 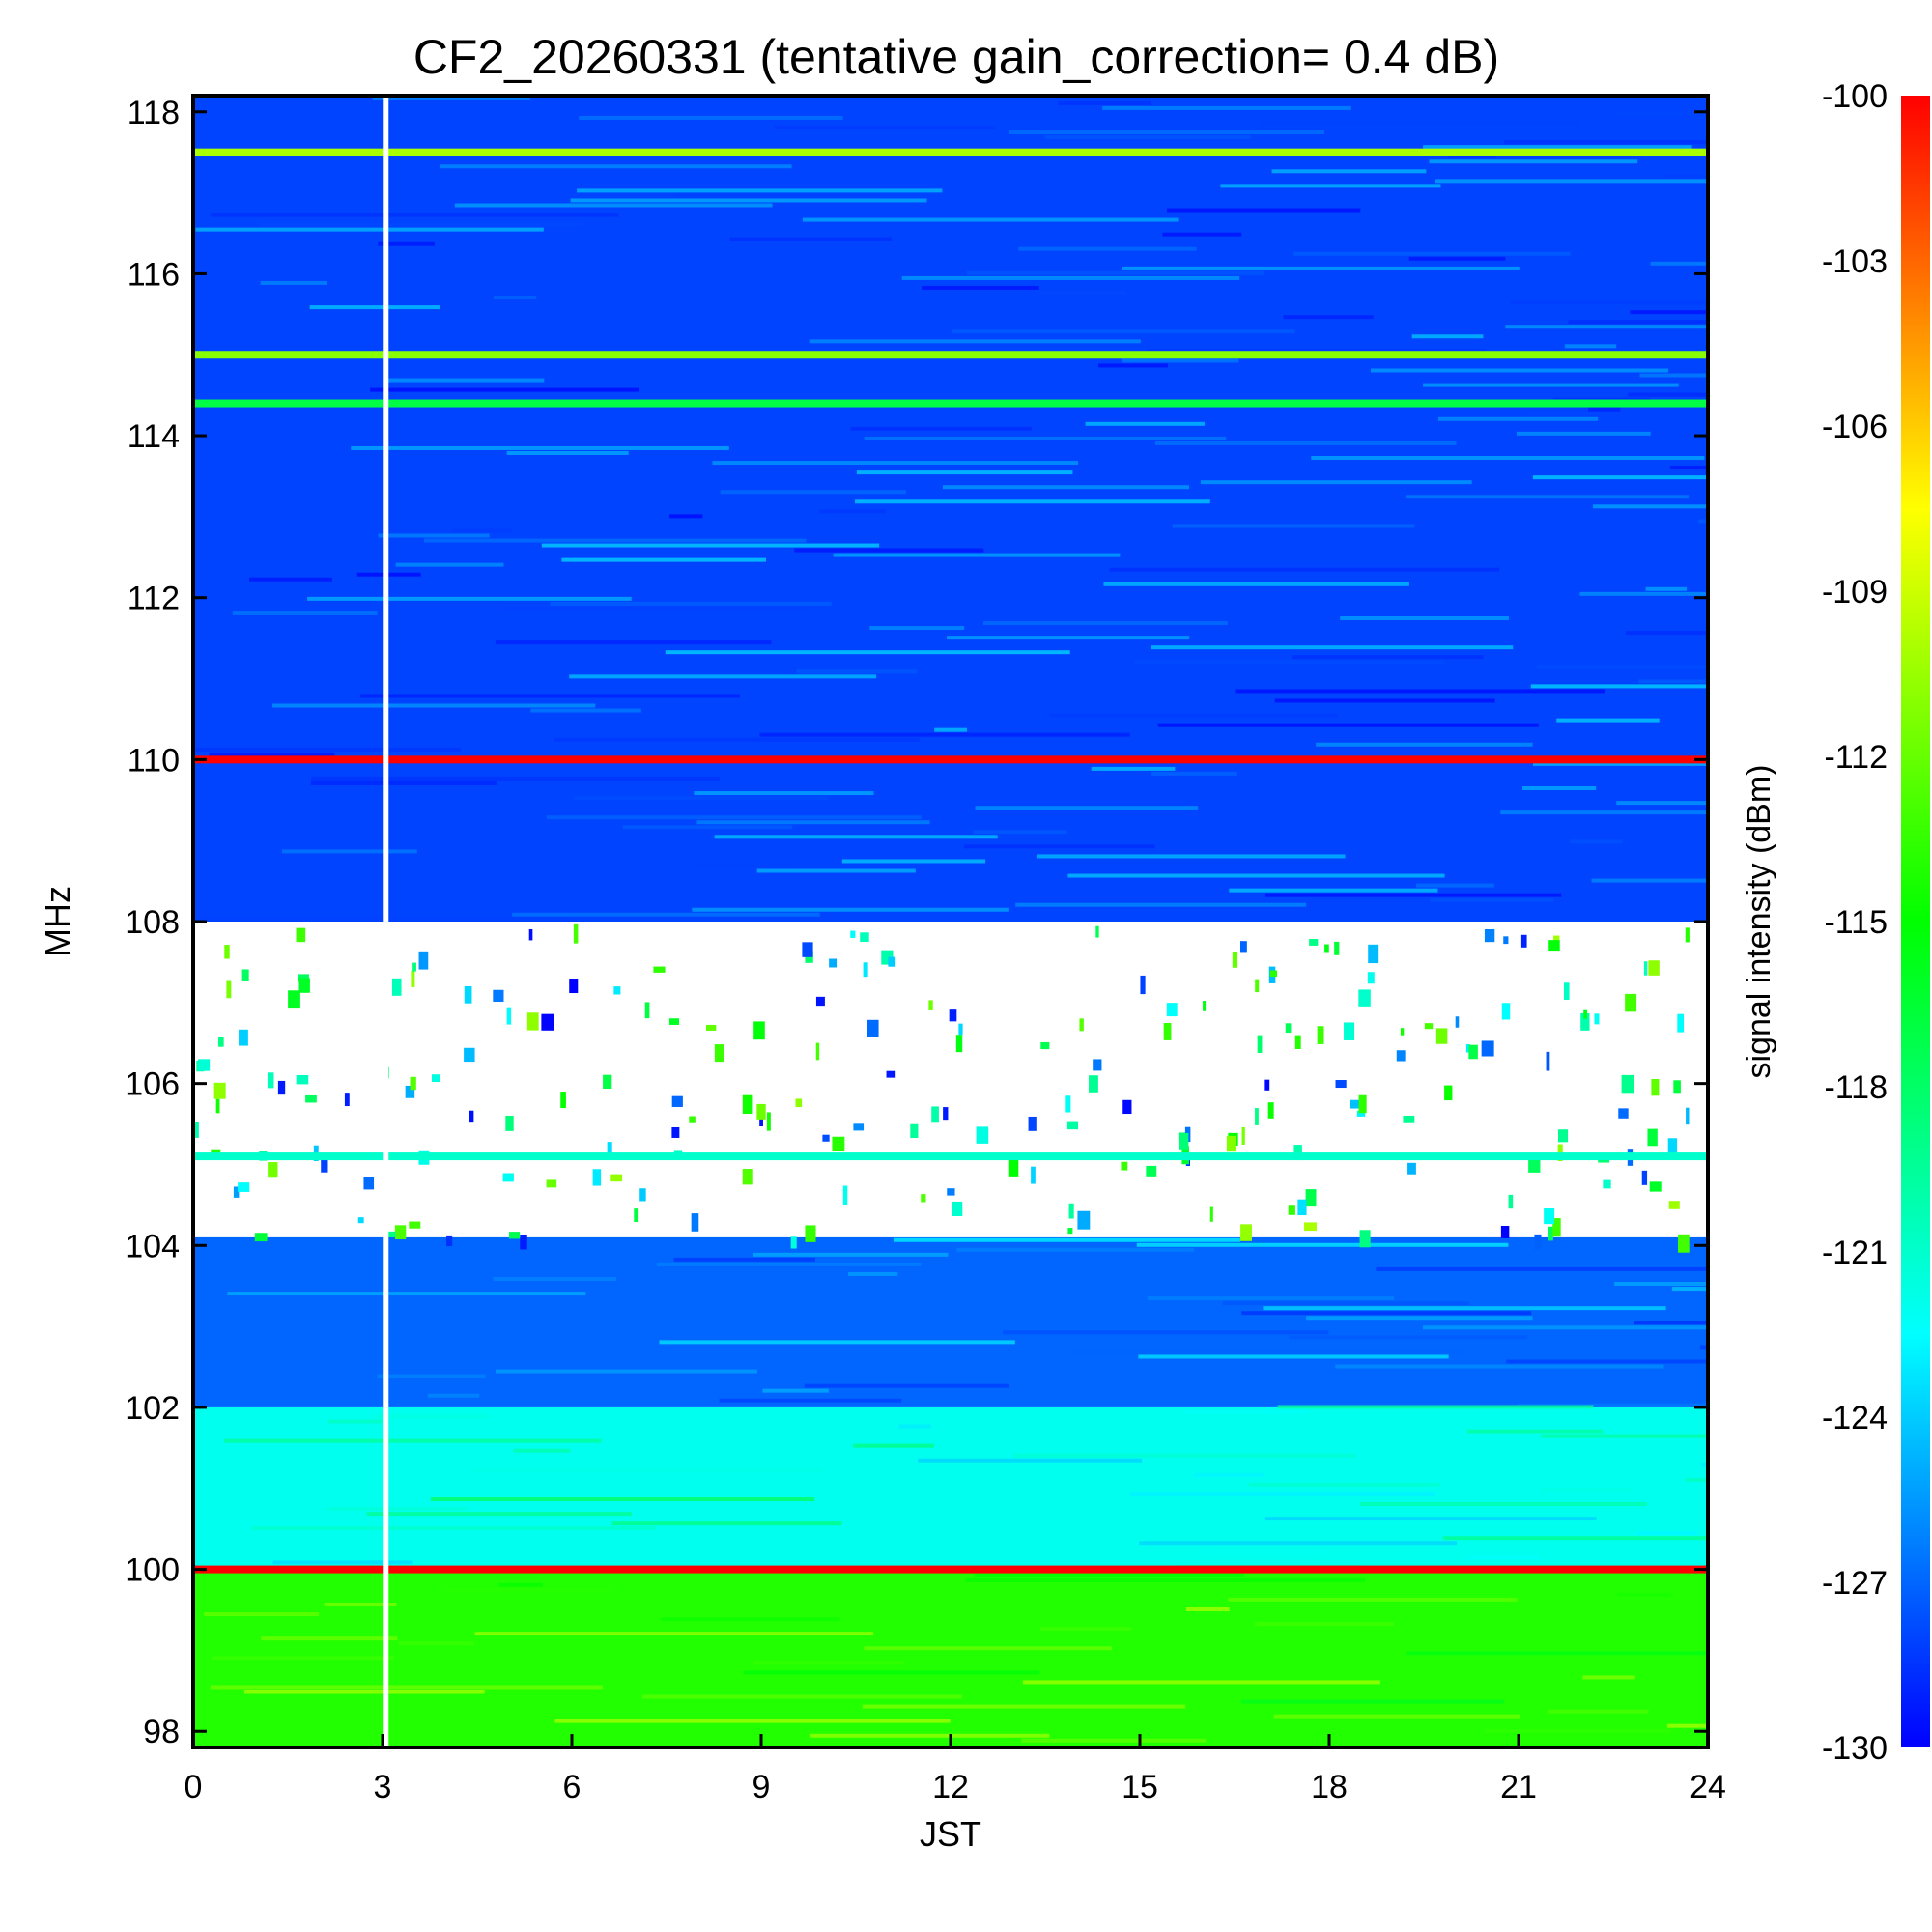 What do you see at coordinates (1855, 592) in the screenshot?
I see `colorbar-tick-label: -109` at bounding box center [1855, 592].